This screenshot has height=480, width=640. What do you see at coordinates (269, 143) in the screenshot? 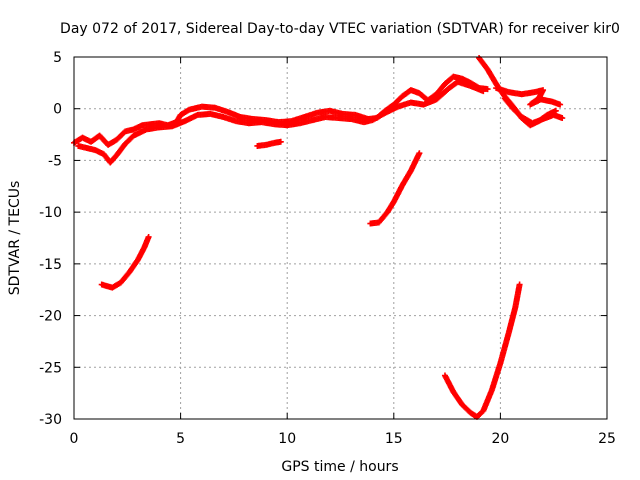
I see `series-short-arc-9h` at bounding box center [269, 143].